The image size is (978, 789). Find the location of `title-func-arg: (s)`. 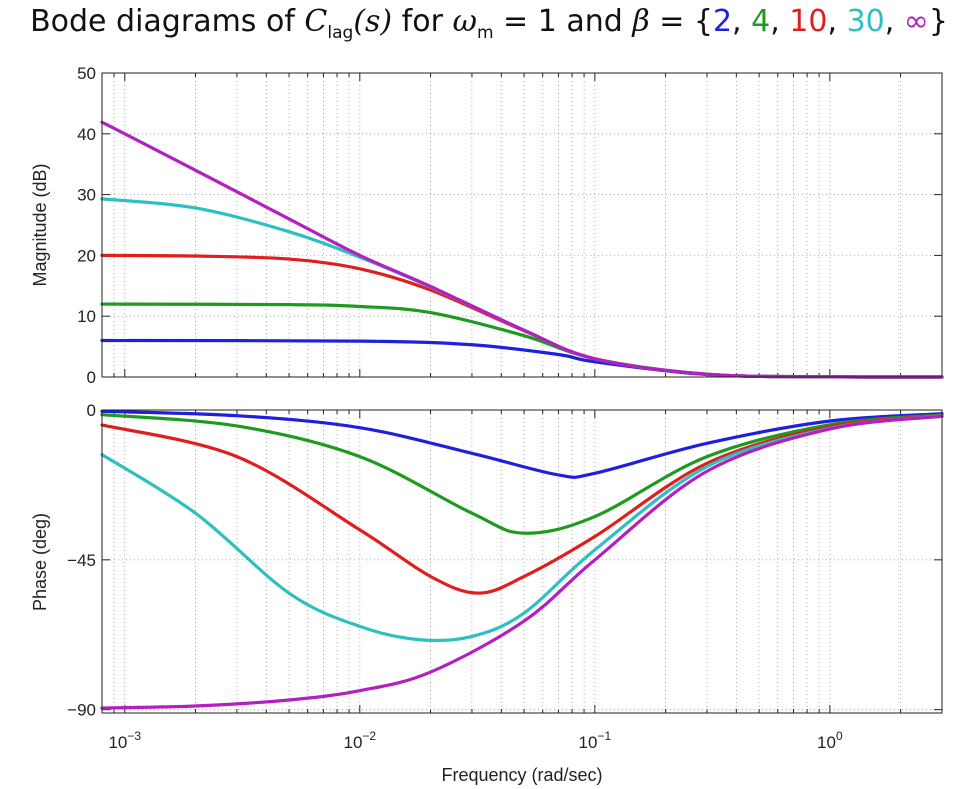

title-func-arg: (s) is located at coordinates (373, 21).